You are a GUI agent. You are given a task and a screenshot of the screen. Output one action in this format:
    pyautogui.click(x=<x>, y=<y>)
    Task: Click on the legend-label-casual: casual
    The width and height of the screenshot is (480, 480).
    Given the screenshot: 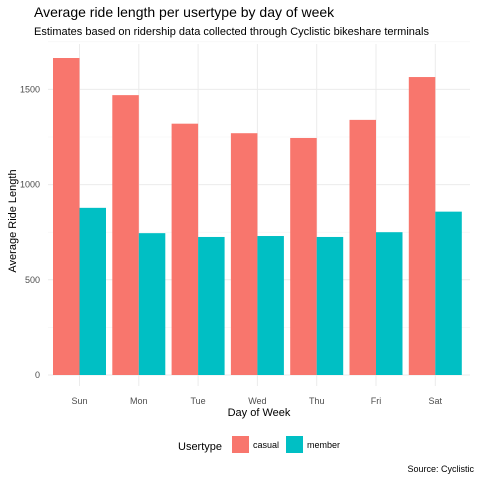 What is the action you would take?
    pyautogui.click(x=266, y=445)
    